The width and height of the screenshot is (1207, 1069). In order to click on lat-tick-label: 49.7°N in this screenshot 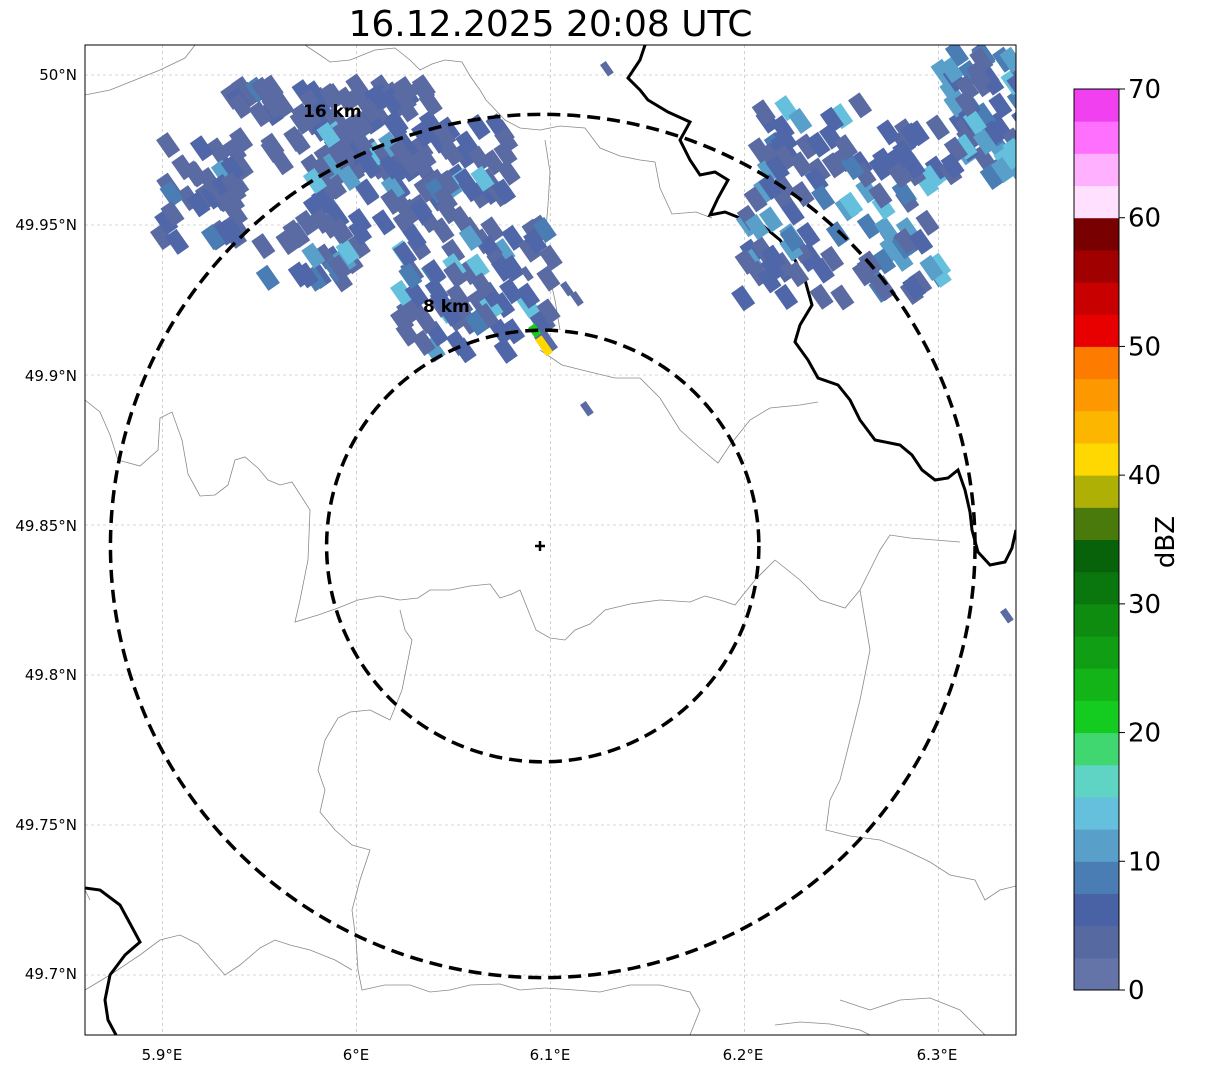, I will do `click(51, 974)`.